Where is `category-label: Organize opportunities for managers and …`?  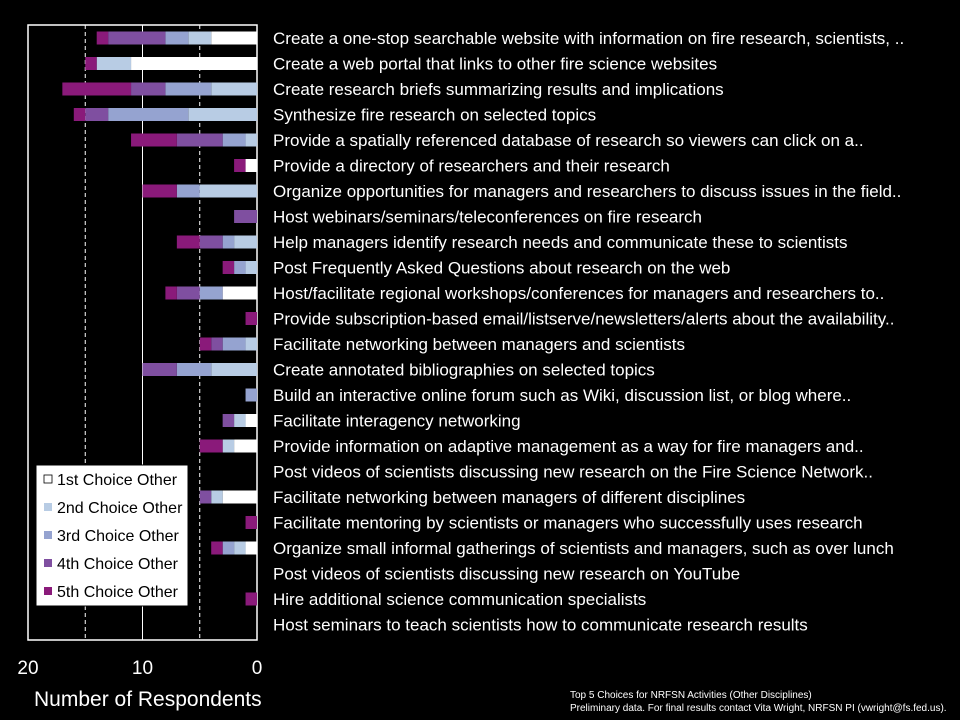 category-label: Organize opportunities for managers and … is located at coordinates (587, 191).